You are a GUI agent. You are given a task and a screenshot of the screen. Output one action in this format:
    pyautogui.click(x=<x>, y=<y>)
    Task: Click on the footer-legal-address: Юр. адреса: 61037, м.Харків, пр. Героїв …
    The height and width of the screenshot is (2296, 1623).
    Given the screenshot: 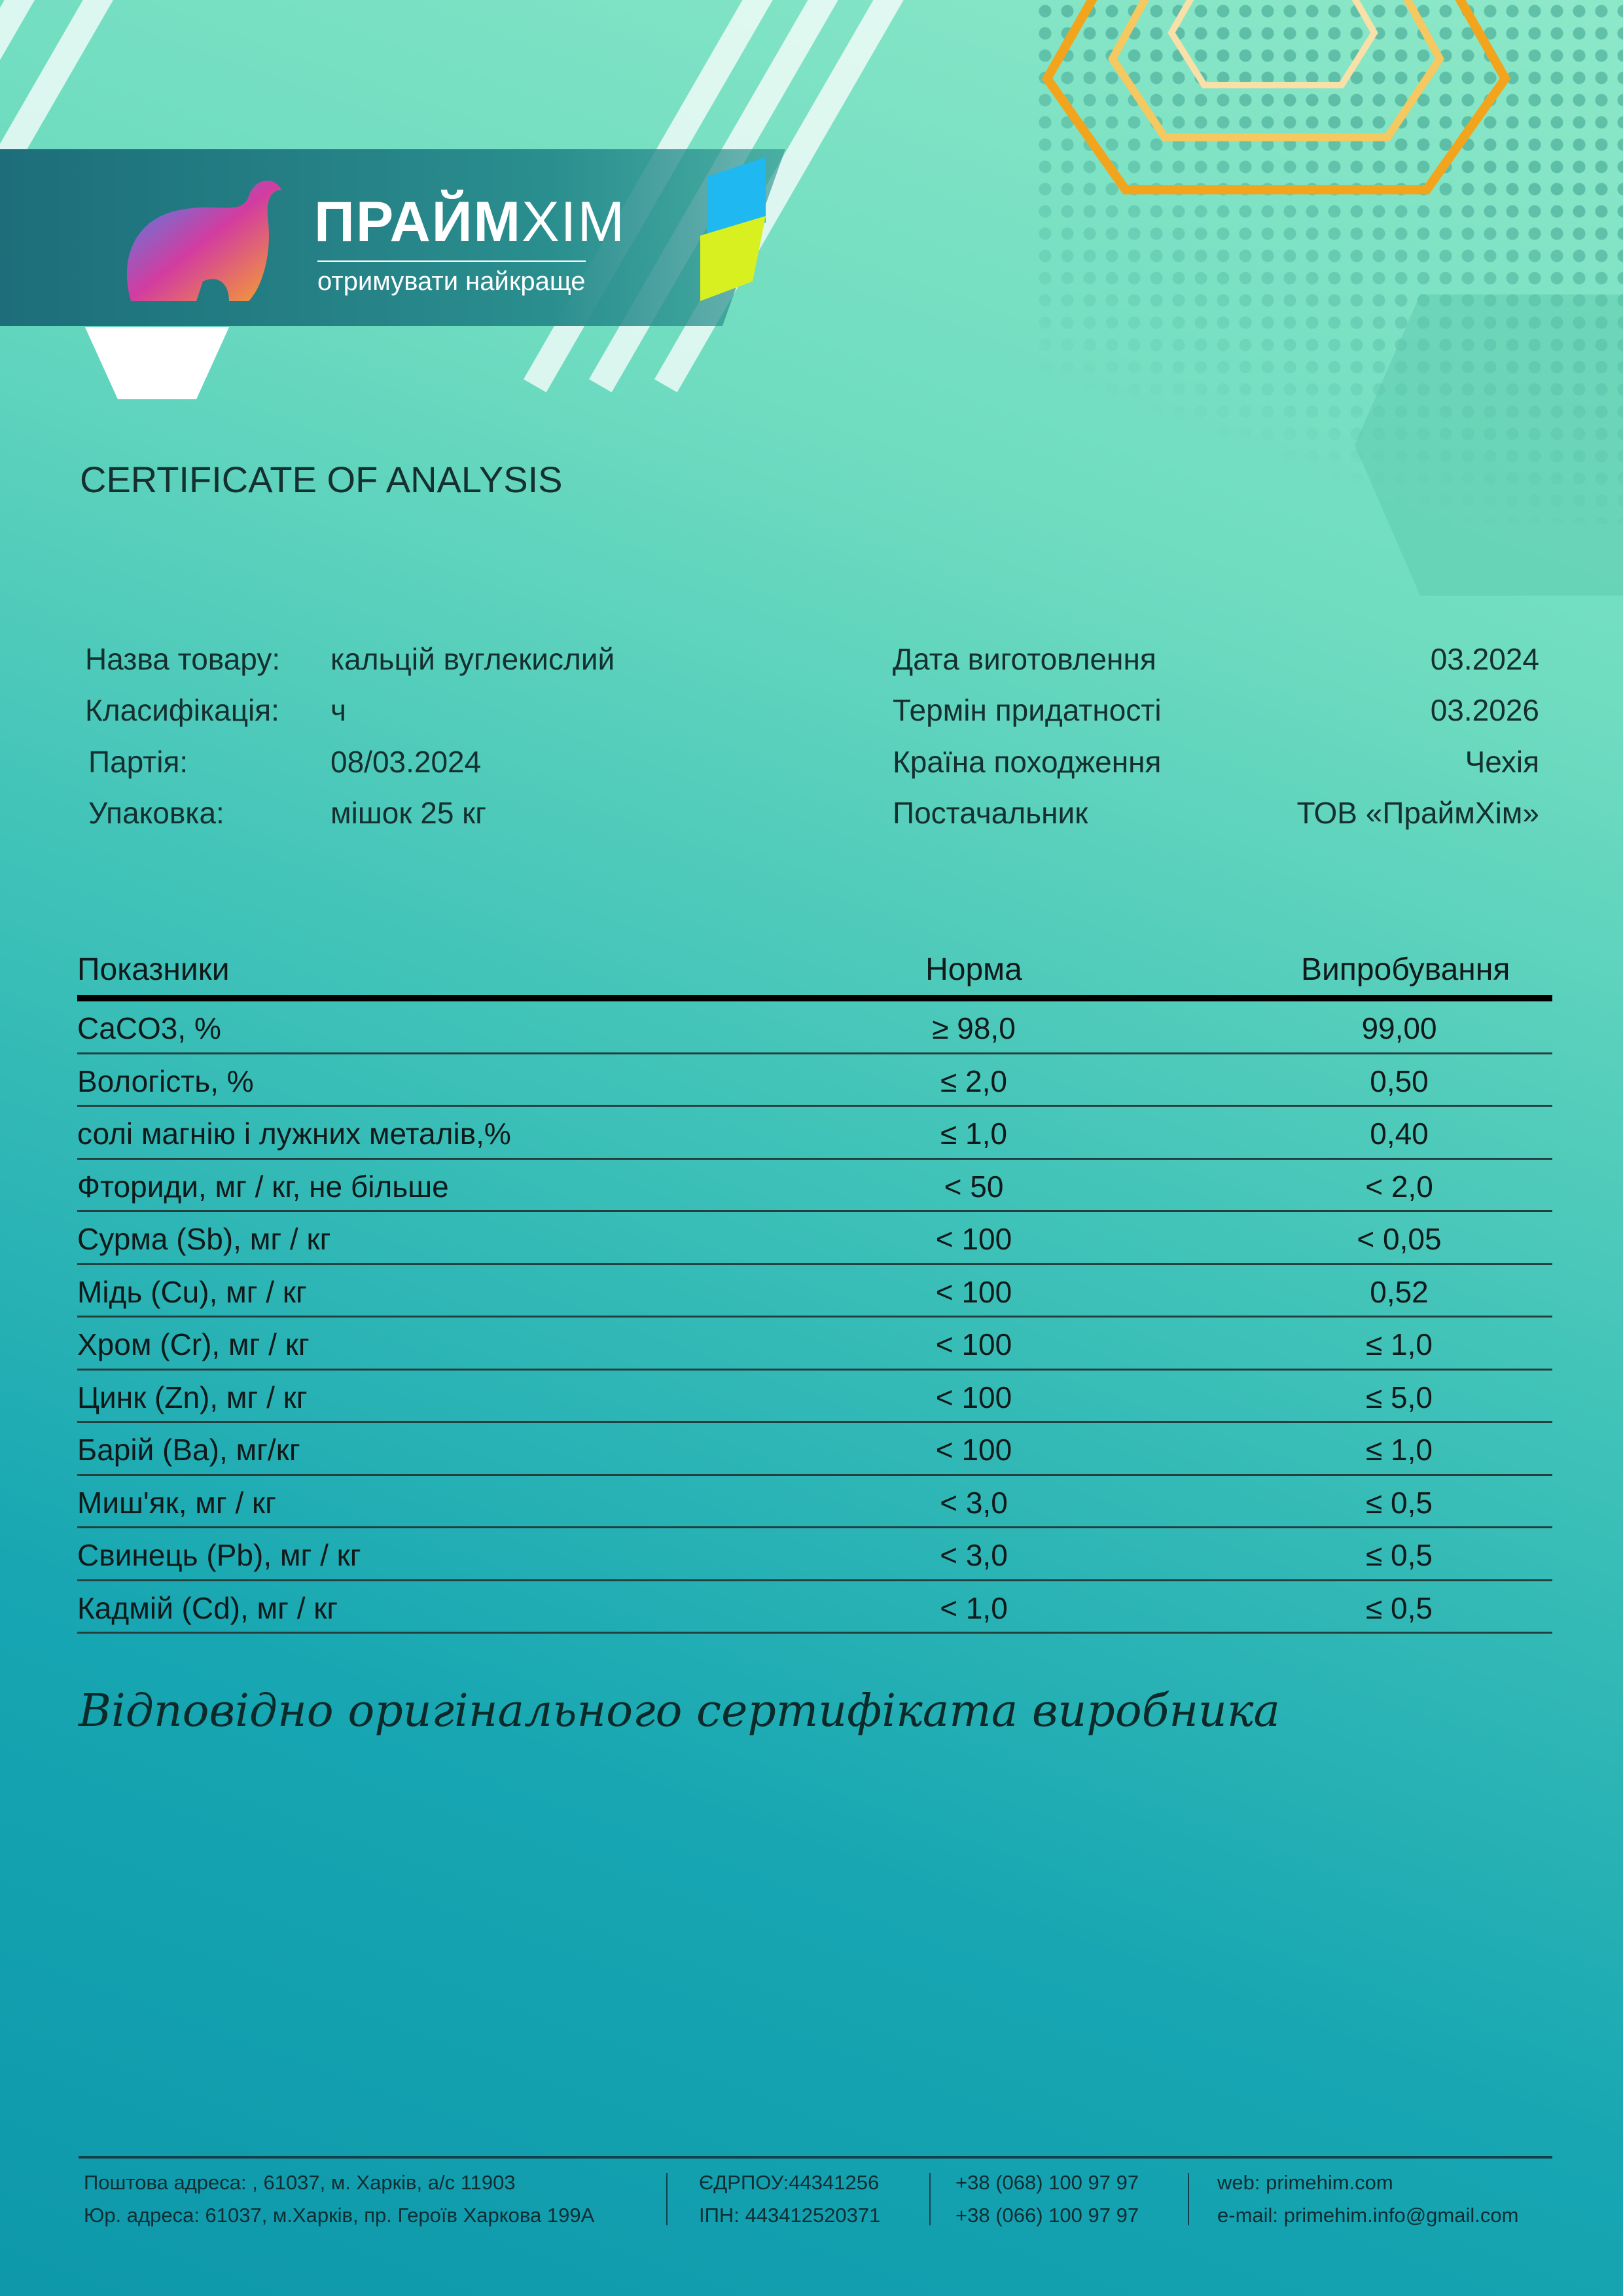 What is the action you would take?
    pyautogui.click(x=339, y=2215)
    